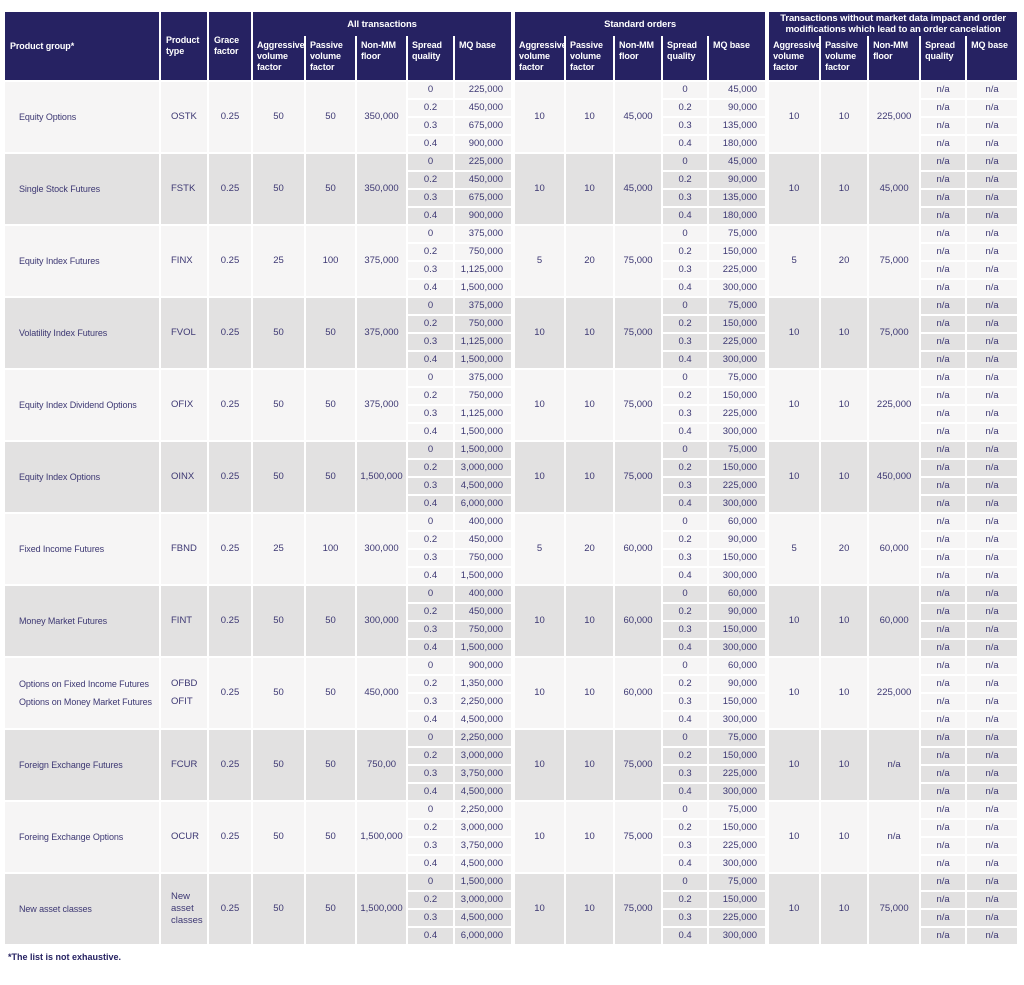 This screenshot has height=985, width=1024. Describe the element at coordinates (484, 523) in the screenshot. I see `mq-base-cell: 400,000` at that location.